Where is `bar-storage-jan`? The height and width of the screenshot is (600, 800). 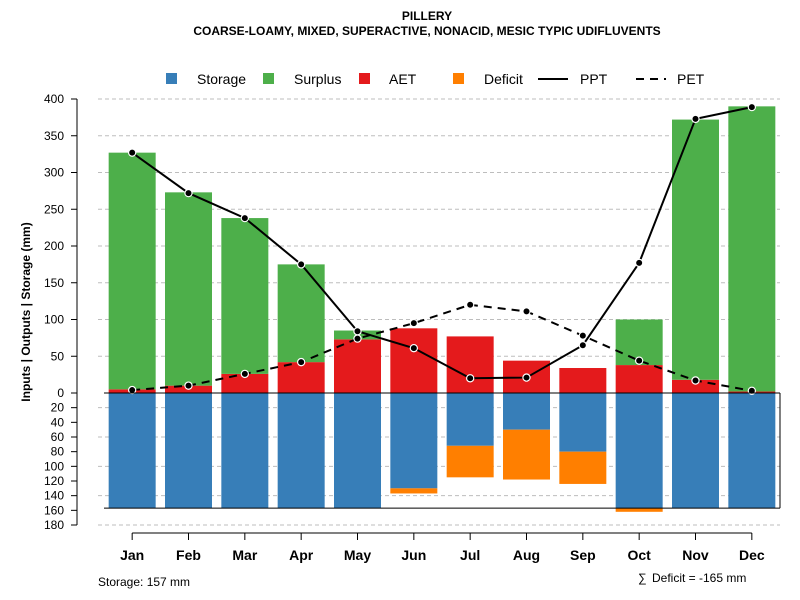 bar-storage-jan is located at coordinates (132, 451).